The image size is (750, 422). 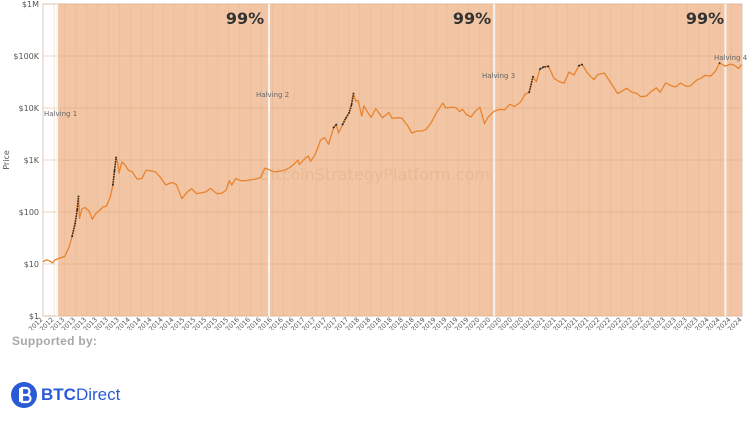 I want to click on y-tick-label: $100, so click(x=29, y=212).